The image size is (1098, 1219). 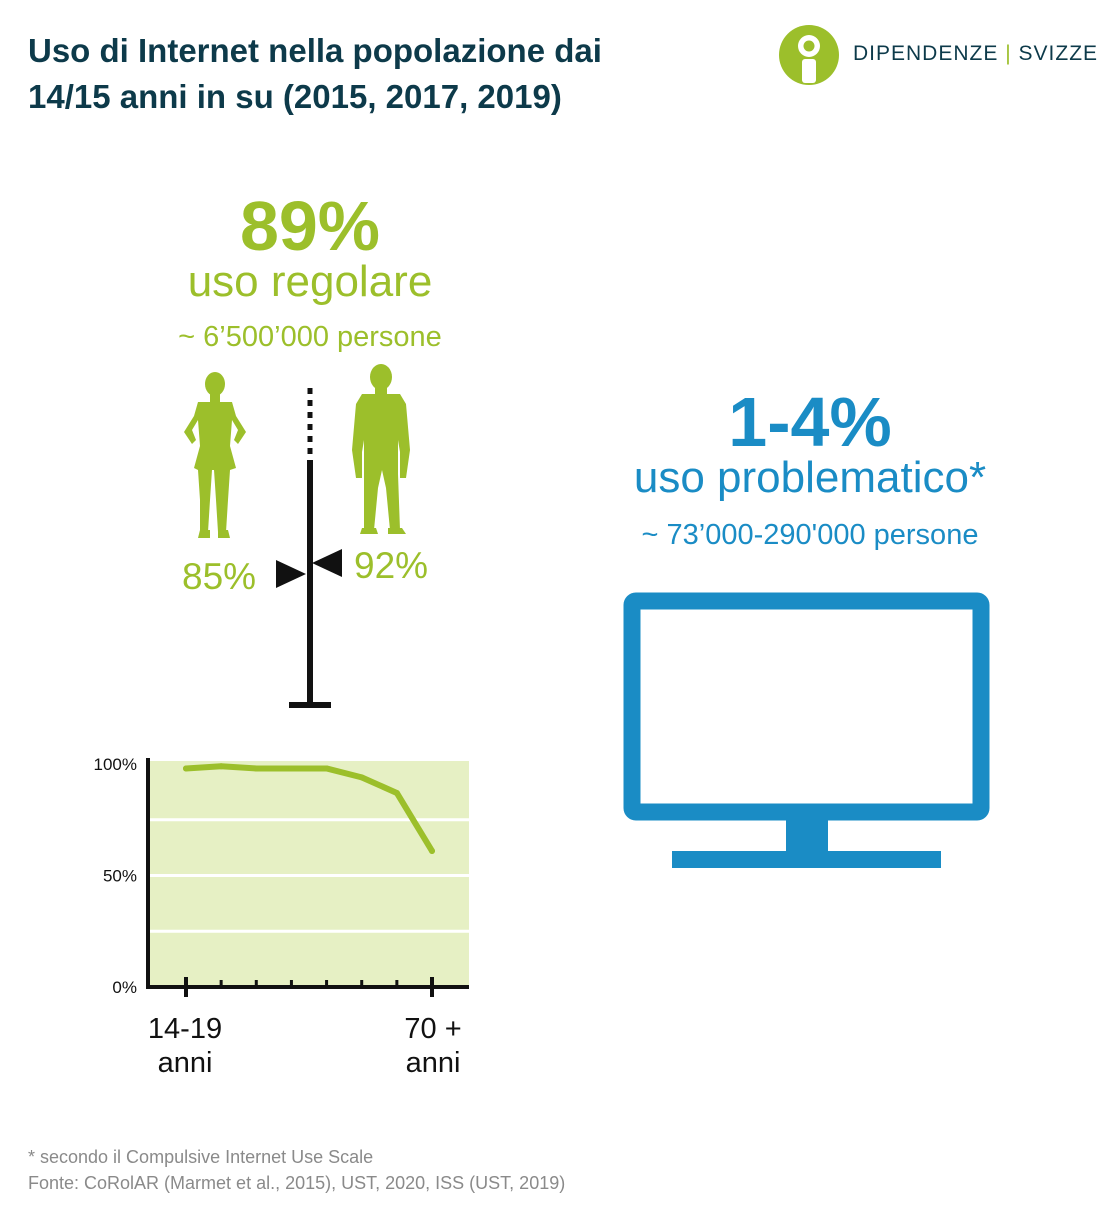 What do you see at coordinates (309, 808) in the screenshot?
I see `series-line` at bounding box center [309, 808].